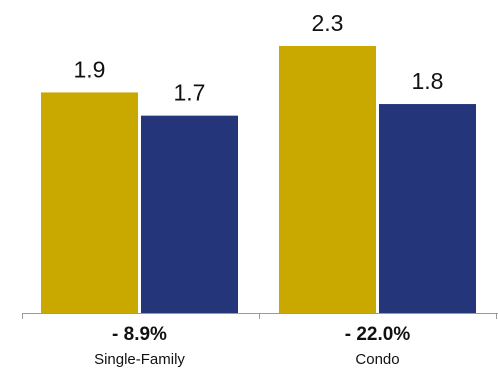 The height and width of the screenshot is (378, 498). I want to click on category-label: Single-Family, so click(139, 359).